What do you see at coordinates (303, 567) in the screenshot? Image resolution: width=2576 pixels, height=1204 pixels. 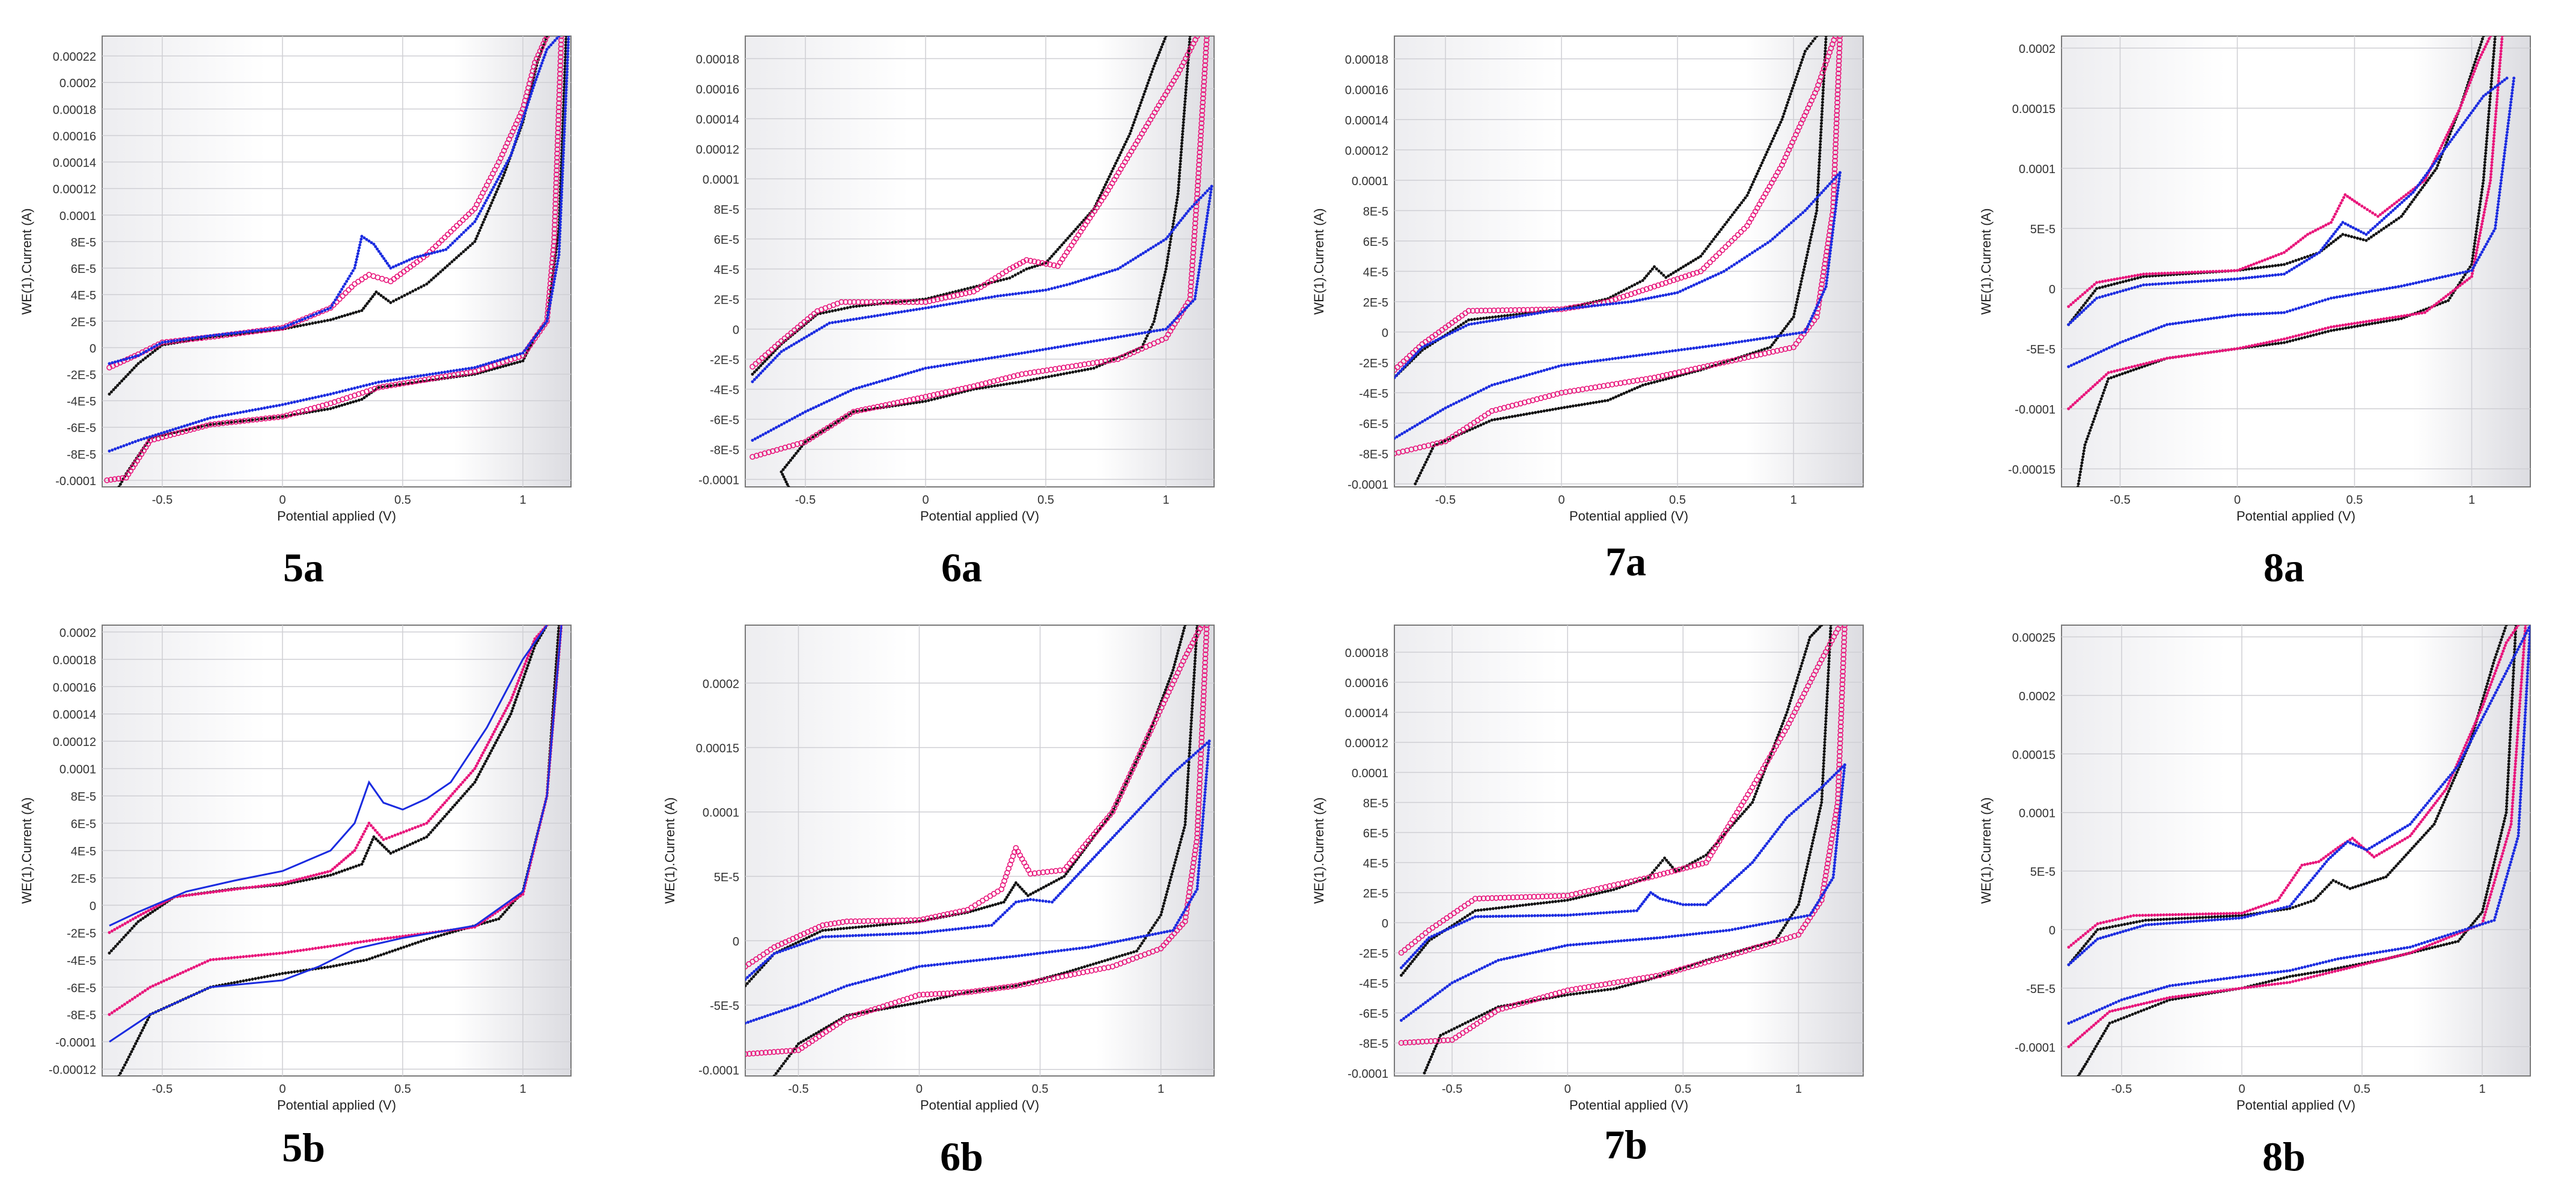 I see `caption-5a: 5a` at bounding box center [303, 567].